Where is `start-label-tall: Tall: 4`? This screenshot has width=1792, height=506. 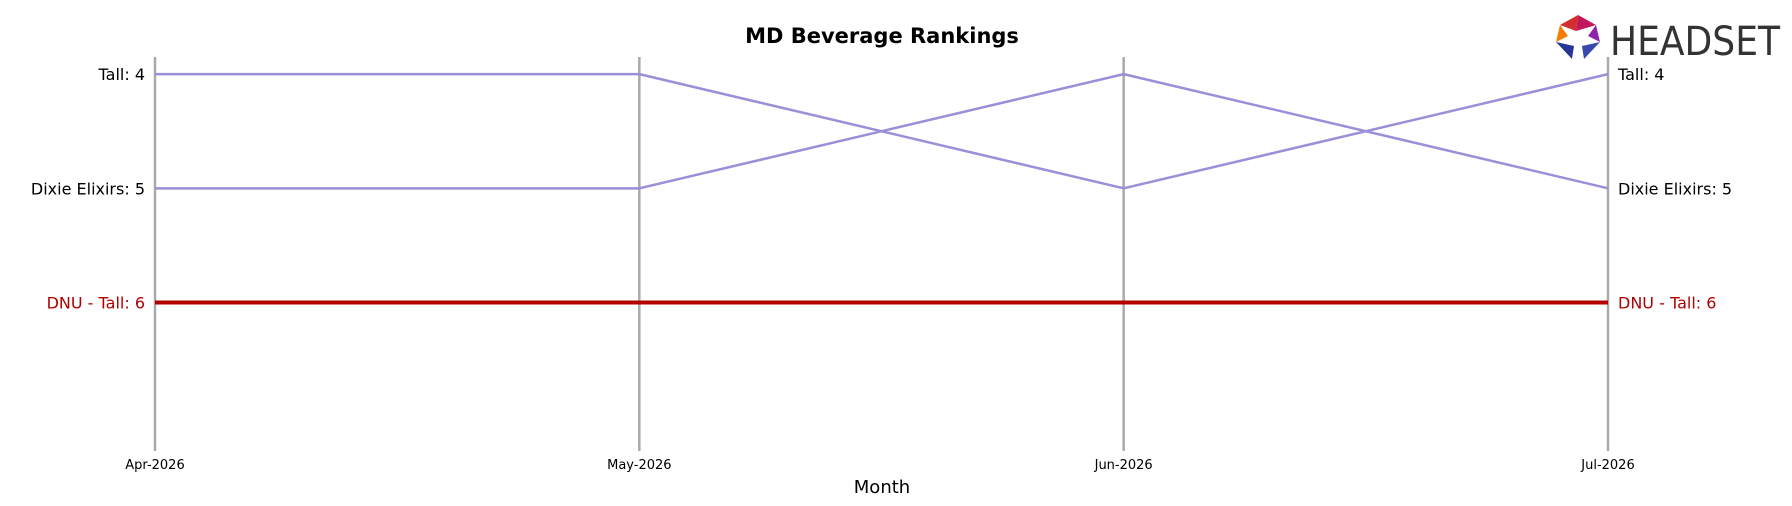
start-label-tall: Tall: 4 is located at coordinates (121, 74).